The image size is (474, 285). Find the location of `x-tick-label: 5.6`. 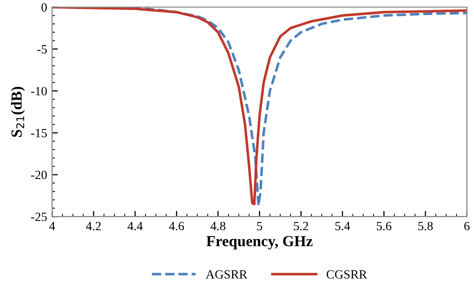

x-tick-label: 5.6 is located at coordinates (384, 226).